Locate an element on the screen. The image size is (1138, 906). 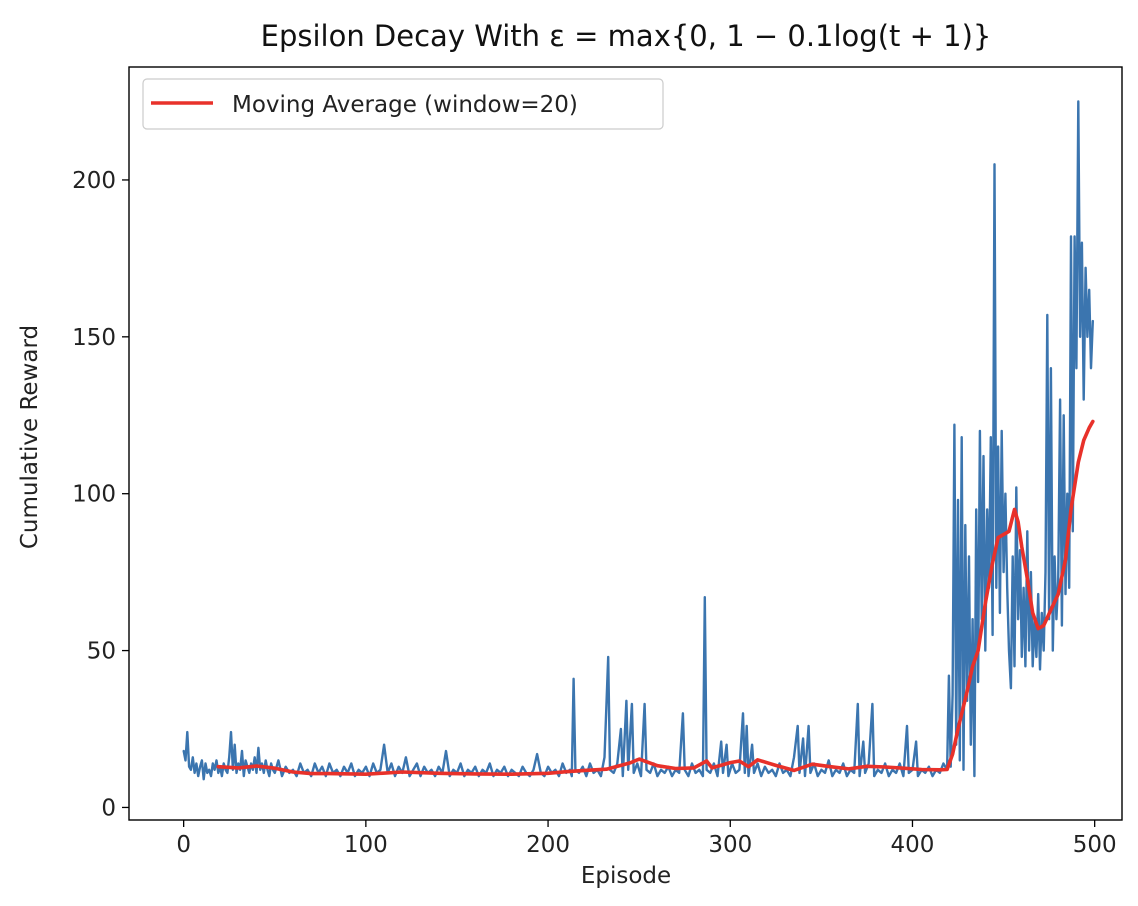
x-tick-label: 300 is located at coordinates (730, 845).